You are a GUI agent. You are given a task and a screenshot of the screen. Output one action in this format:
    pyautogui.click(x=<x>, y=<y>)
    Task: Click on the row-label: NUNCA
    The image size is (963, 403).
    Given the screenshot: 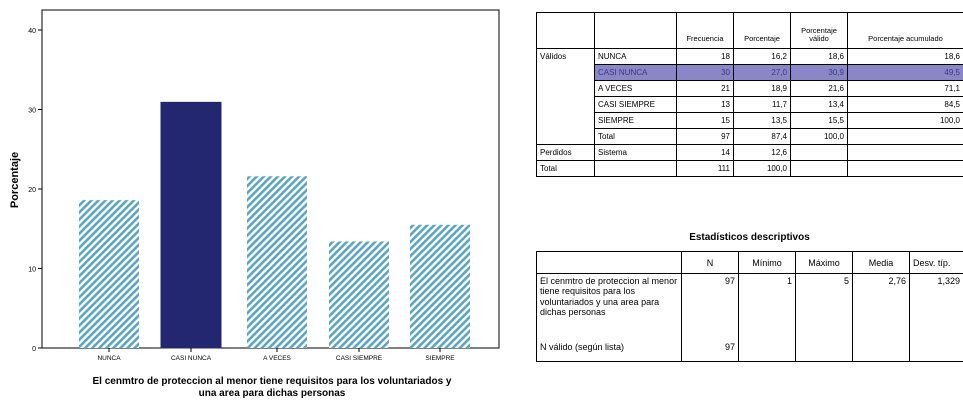 What is the action you would take?
    pyautogui.click(x=635, y=56)
    